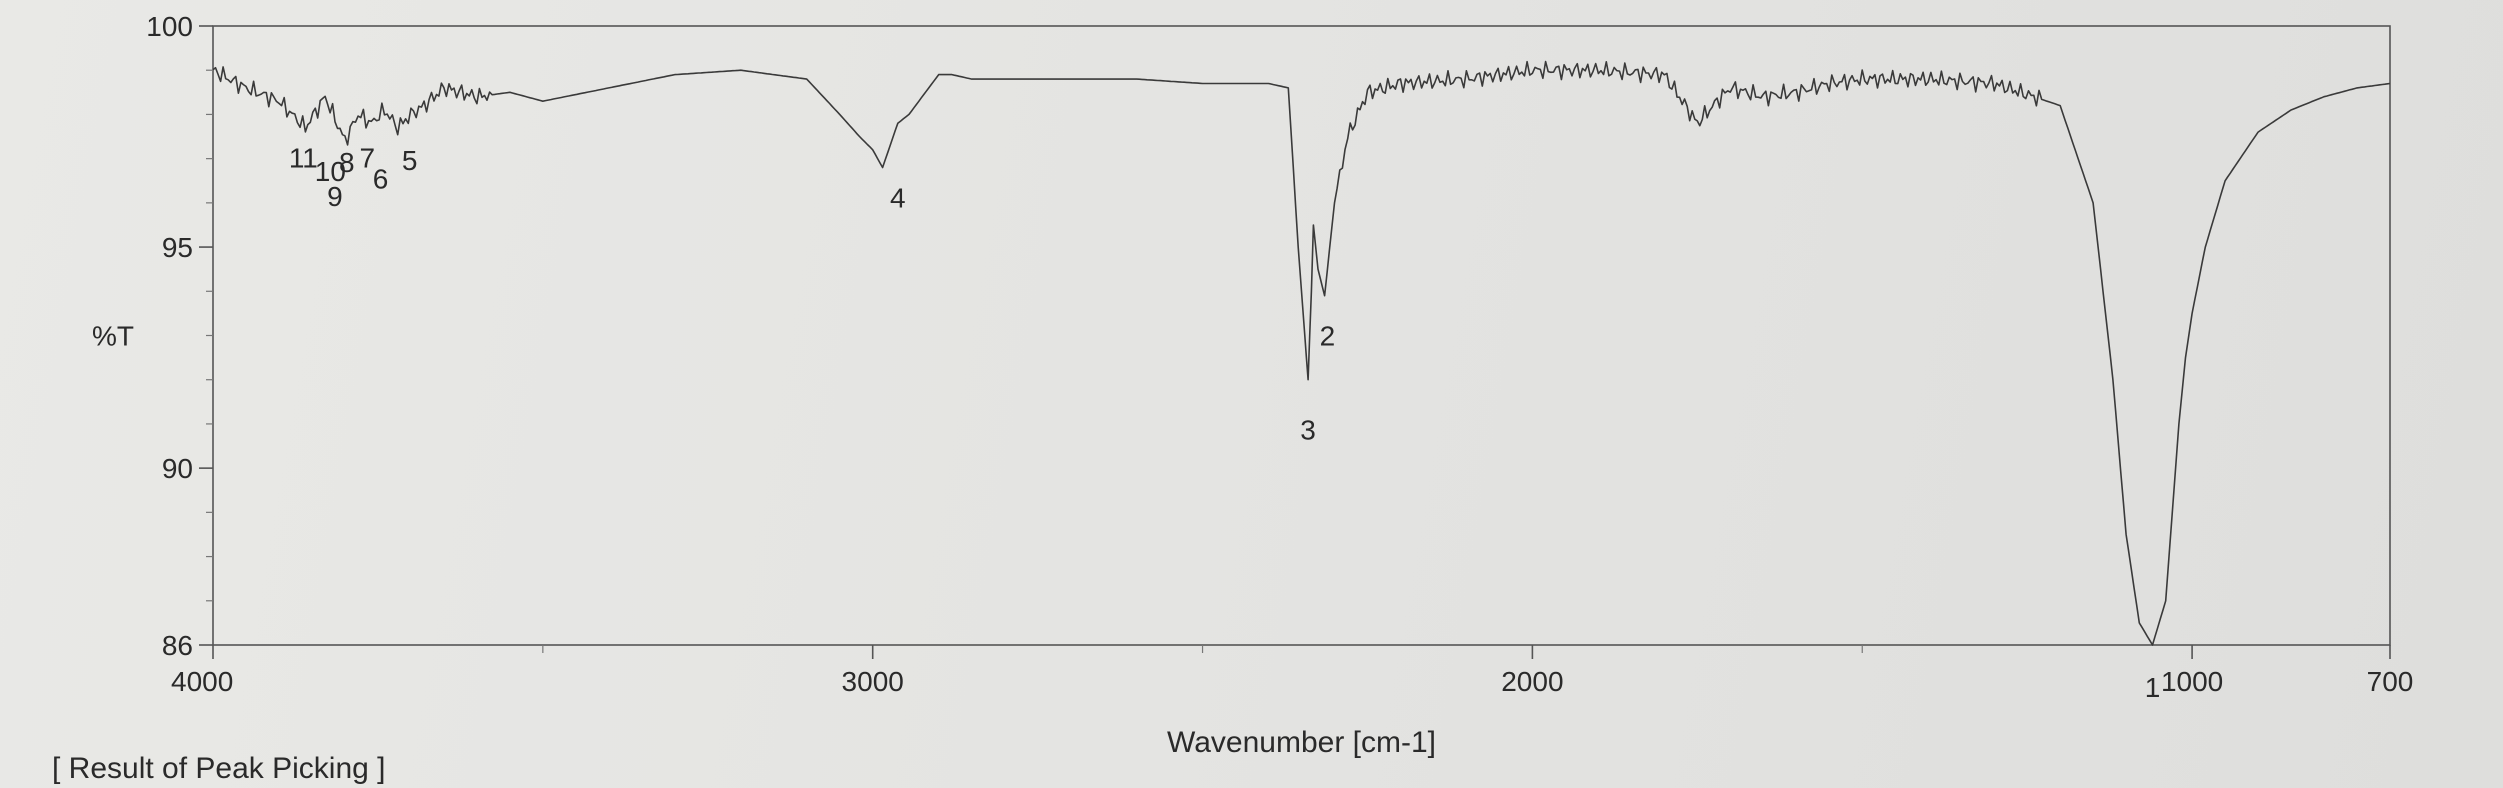 This screenshot has height=788, width=2503. I want to click on peak-label-8: 8, so click(347, 162).